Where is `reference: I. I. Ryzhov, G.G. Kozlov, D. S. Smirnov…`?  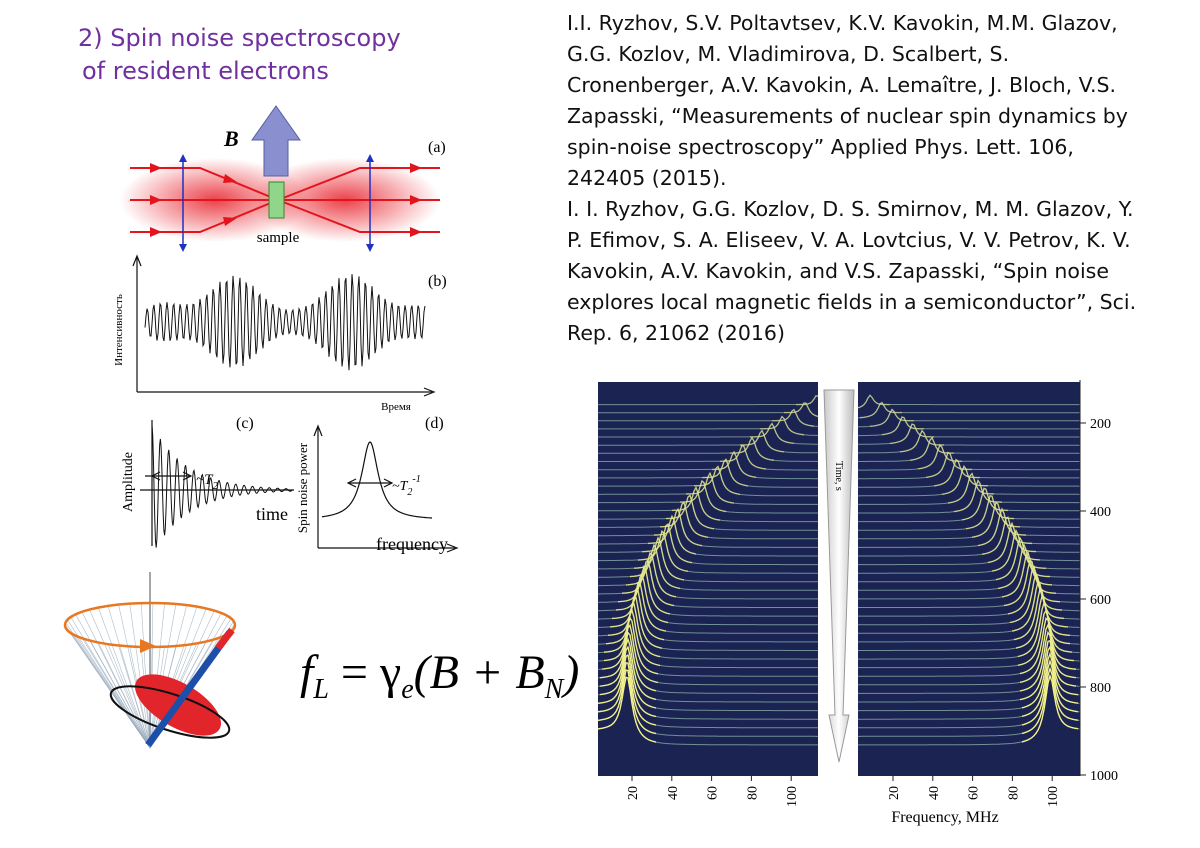
reference: I. I. Ryzhov, G.G. Kozlov, D. S. Smirnov… is located at coordinates (852, 271).